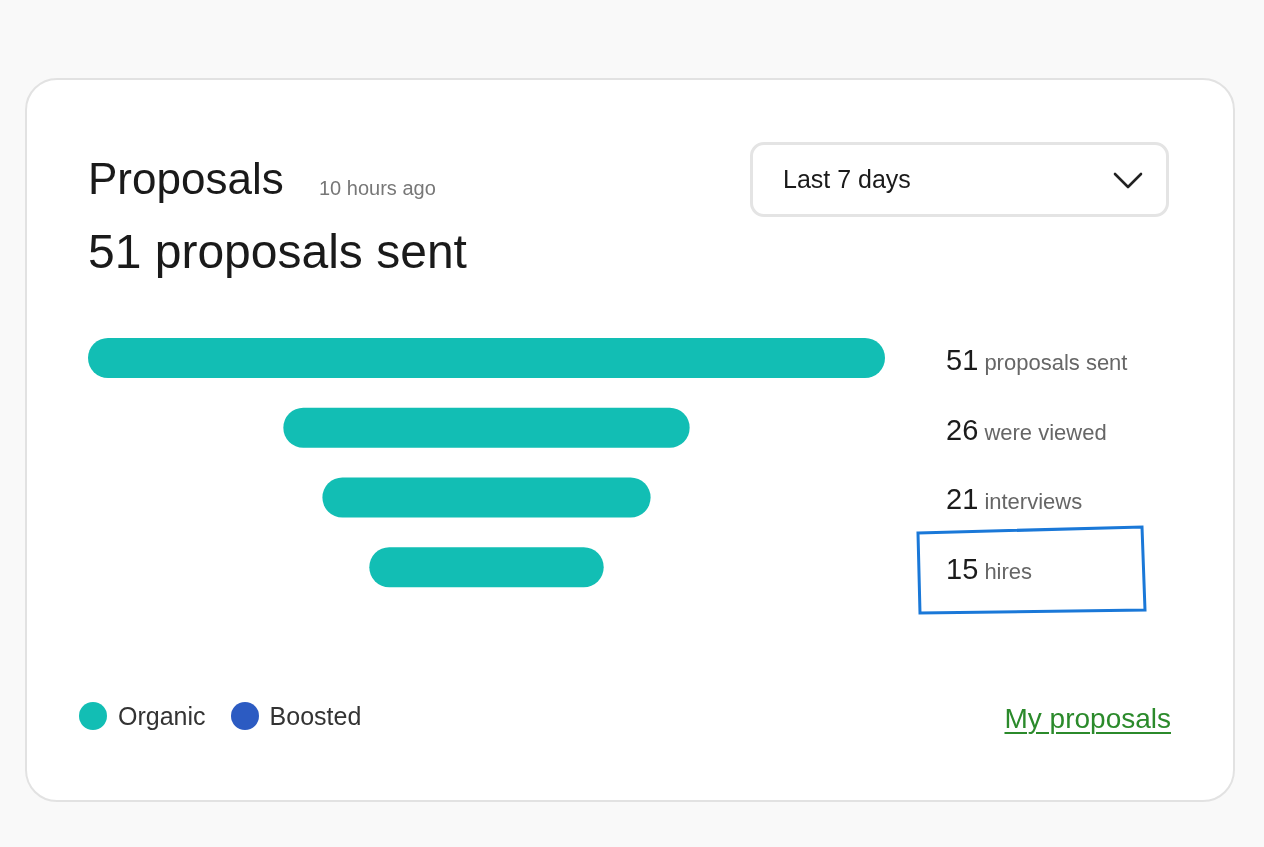 The height and width of the screenshot is (847, 1264). I want to click on text: Last 7 days, so click(847, 179).